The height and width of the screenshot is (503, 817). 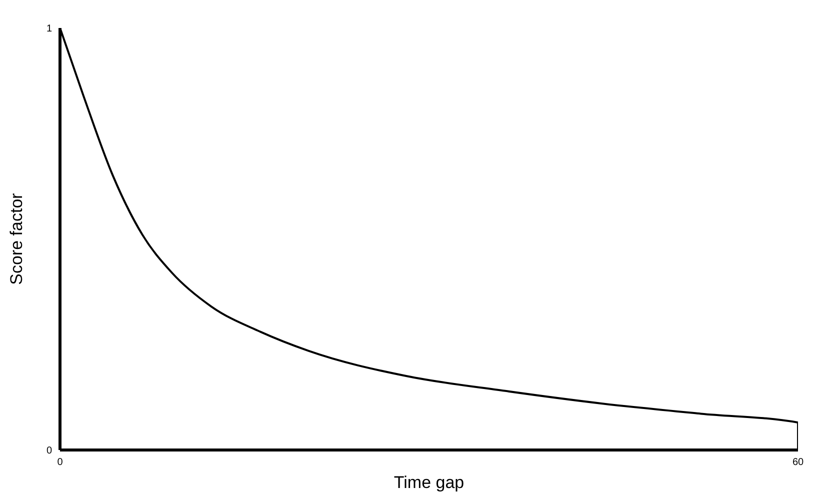 What do you see at coordinates (429, 482) in the screenshot?
I see `x-axis-title: Time gap` at bounding box center [429, 482].